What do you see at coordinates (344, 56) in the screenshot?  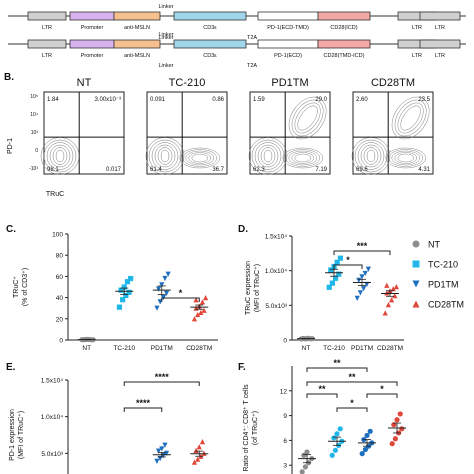 I see `construct-segment-label: CD28(TMD-ICD)` at bounding box center [344, 56].